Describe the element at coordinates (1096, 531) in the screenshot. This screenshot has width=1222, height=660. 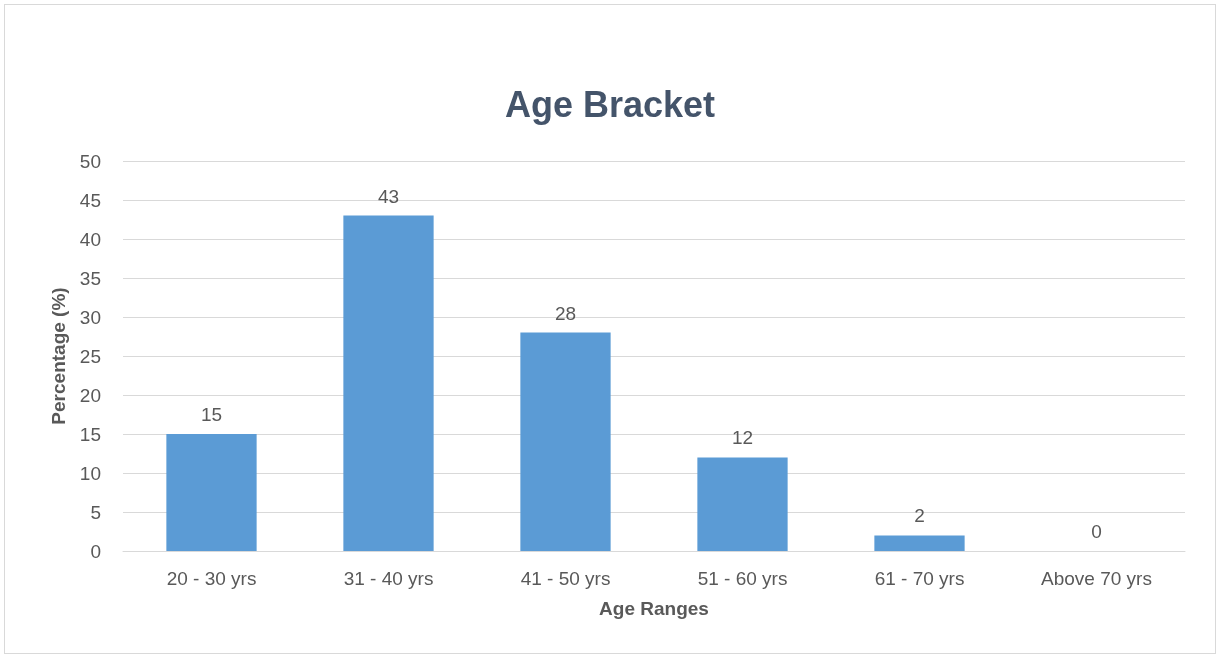
I see `data-label: 0` at that location.